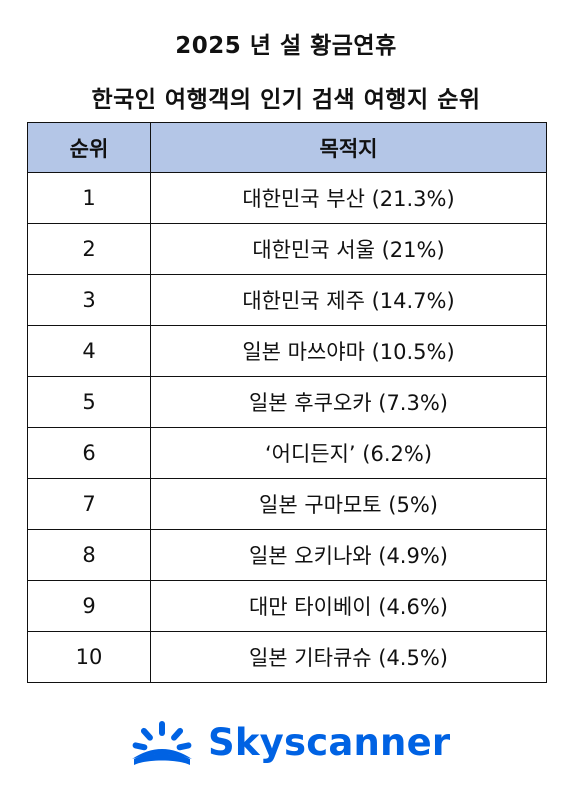 The height and width of the screenshot is (793, 572). What do you see at coordinates (348, 606) in the screenshot?
I see `destination-cell: 대만 타이베이 (4.6%)` at bounding box center [348, 606].